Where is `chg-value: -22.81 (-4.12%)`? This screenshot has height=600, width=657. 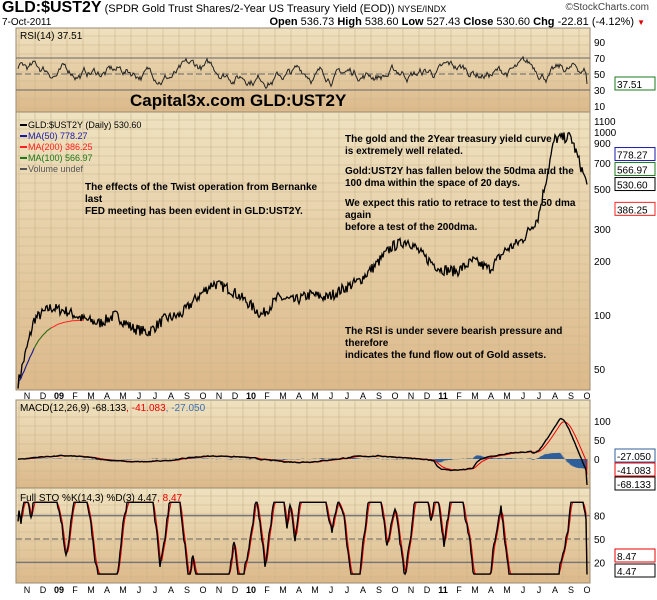 chg-value: -22.81 (-4.12%) is located at coordinates (596, 22).